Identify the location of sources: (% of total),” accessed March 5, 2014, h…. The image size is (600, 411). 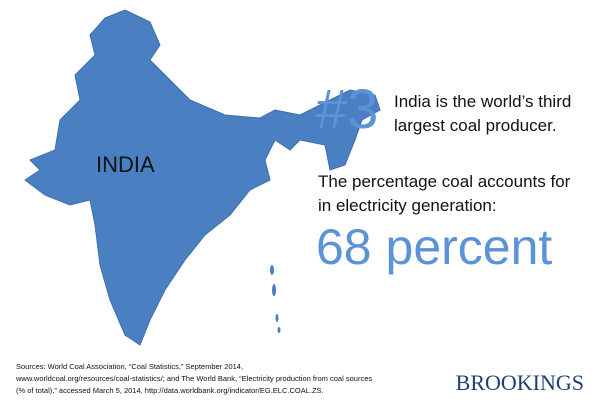
(170, 390).